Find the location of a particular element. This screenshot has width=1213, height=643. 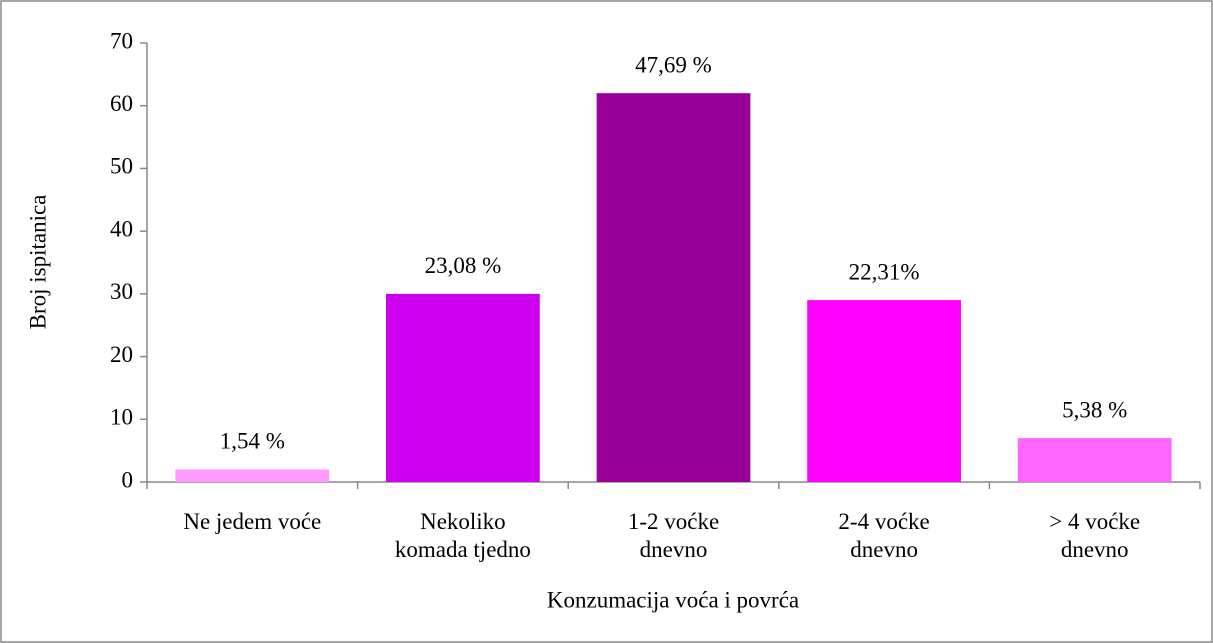

y-tick-label: 0 is located at coordinates (128, 479).